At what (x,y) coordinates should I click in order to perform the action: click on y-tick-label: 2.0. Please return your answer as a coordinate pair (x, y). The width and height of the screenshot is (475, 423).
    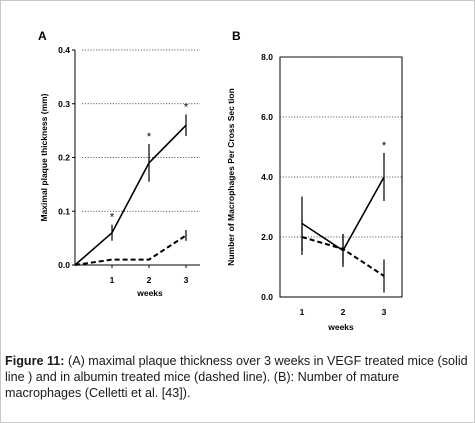
    Looking at the image, I should click on (267, 237).